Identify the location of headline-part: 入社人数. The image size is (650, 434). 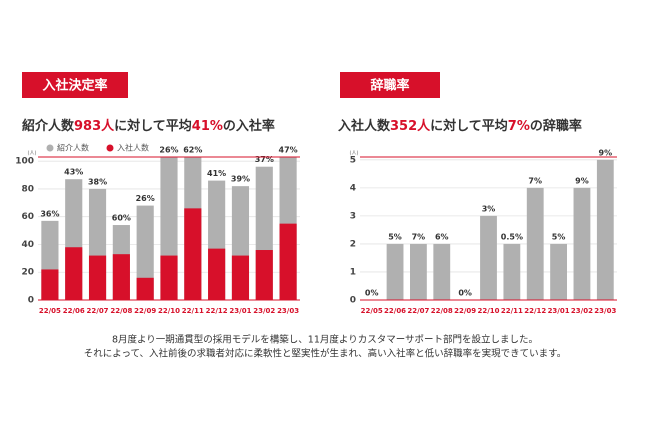
(364, 126).